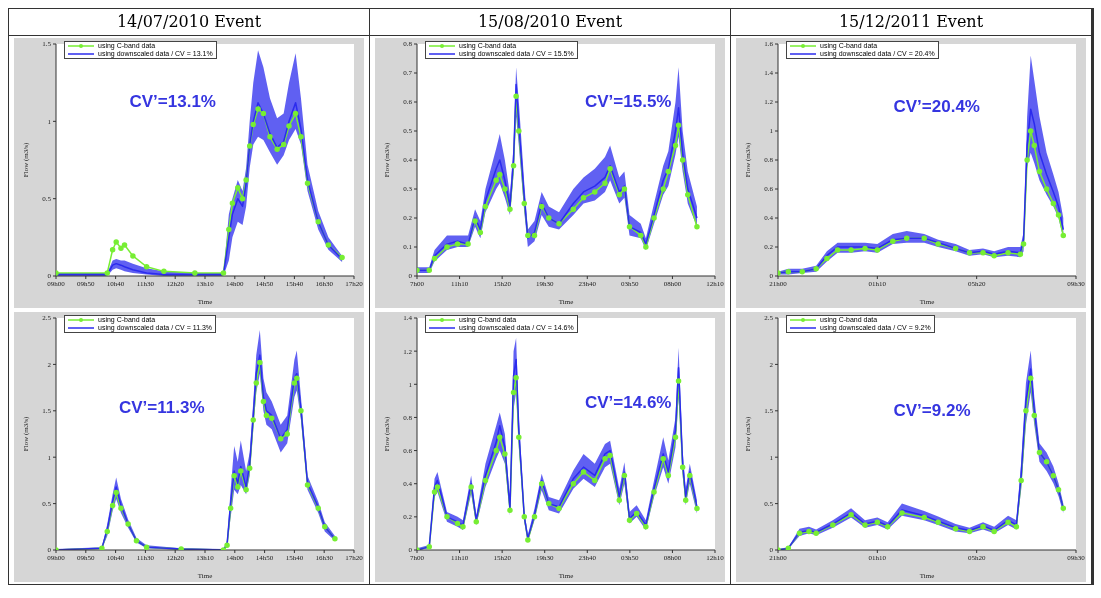  Describe the element at coordinates (936, 107) in the screenshot. I see `annotation: CV’=20.4%` at that location.